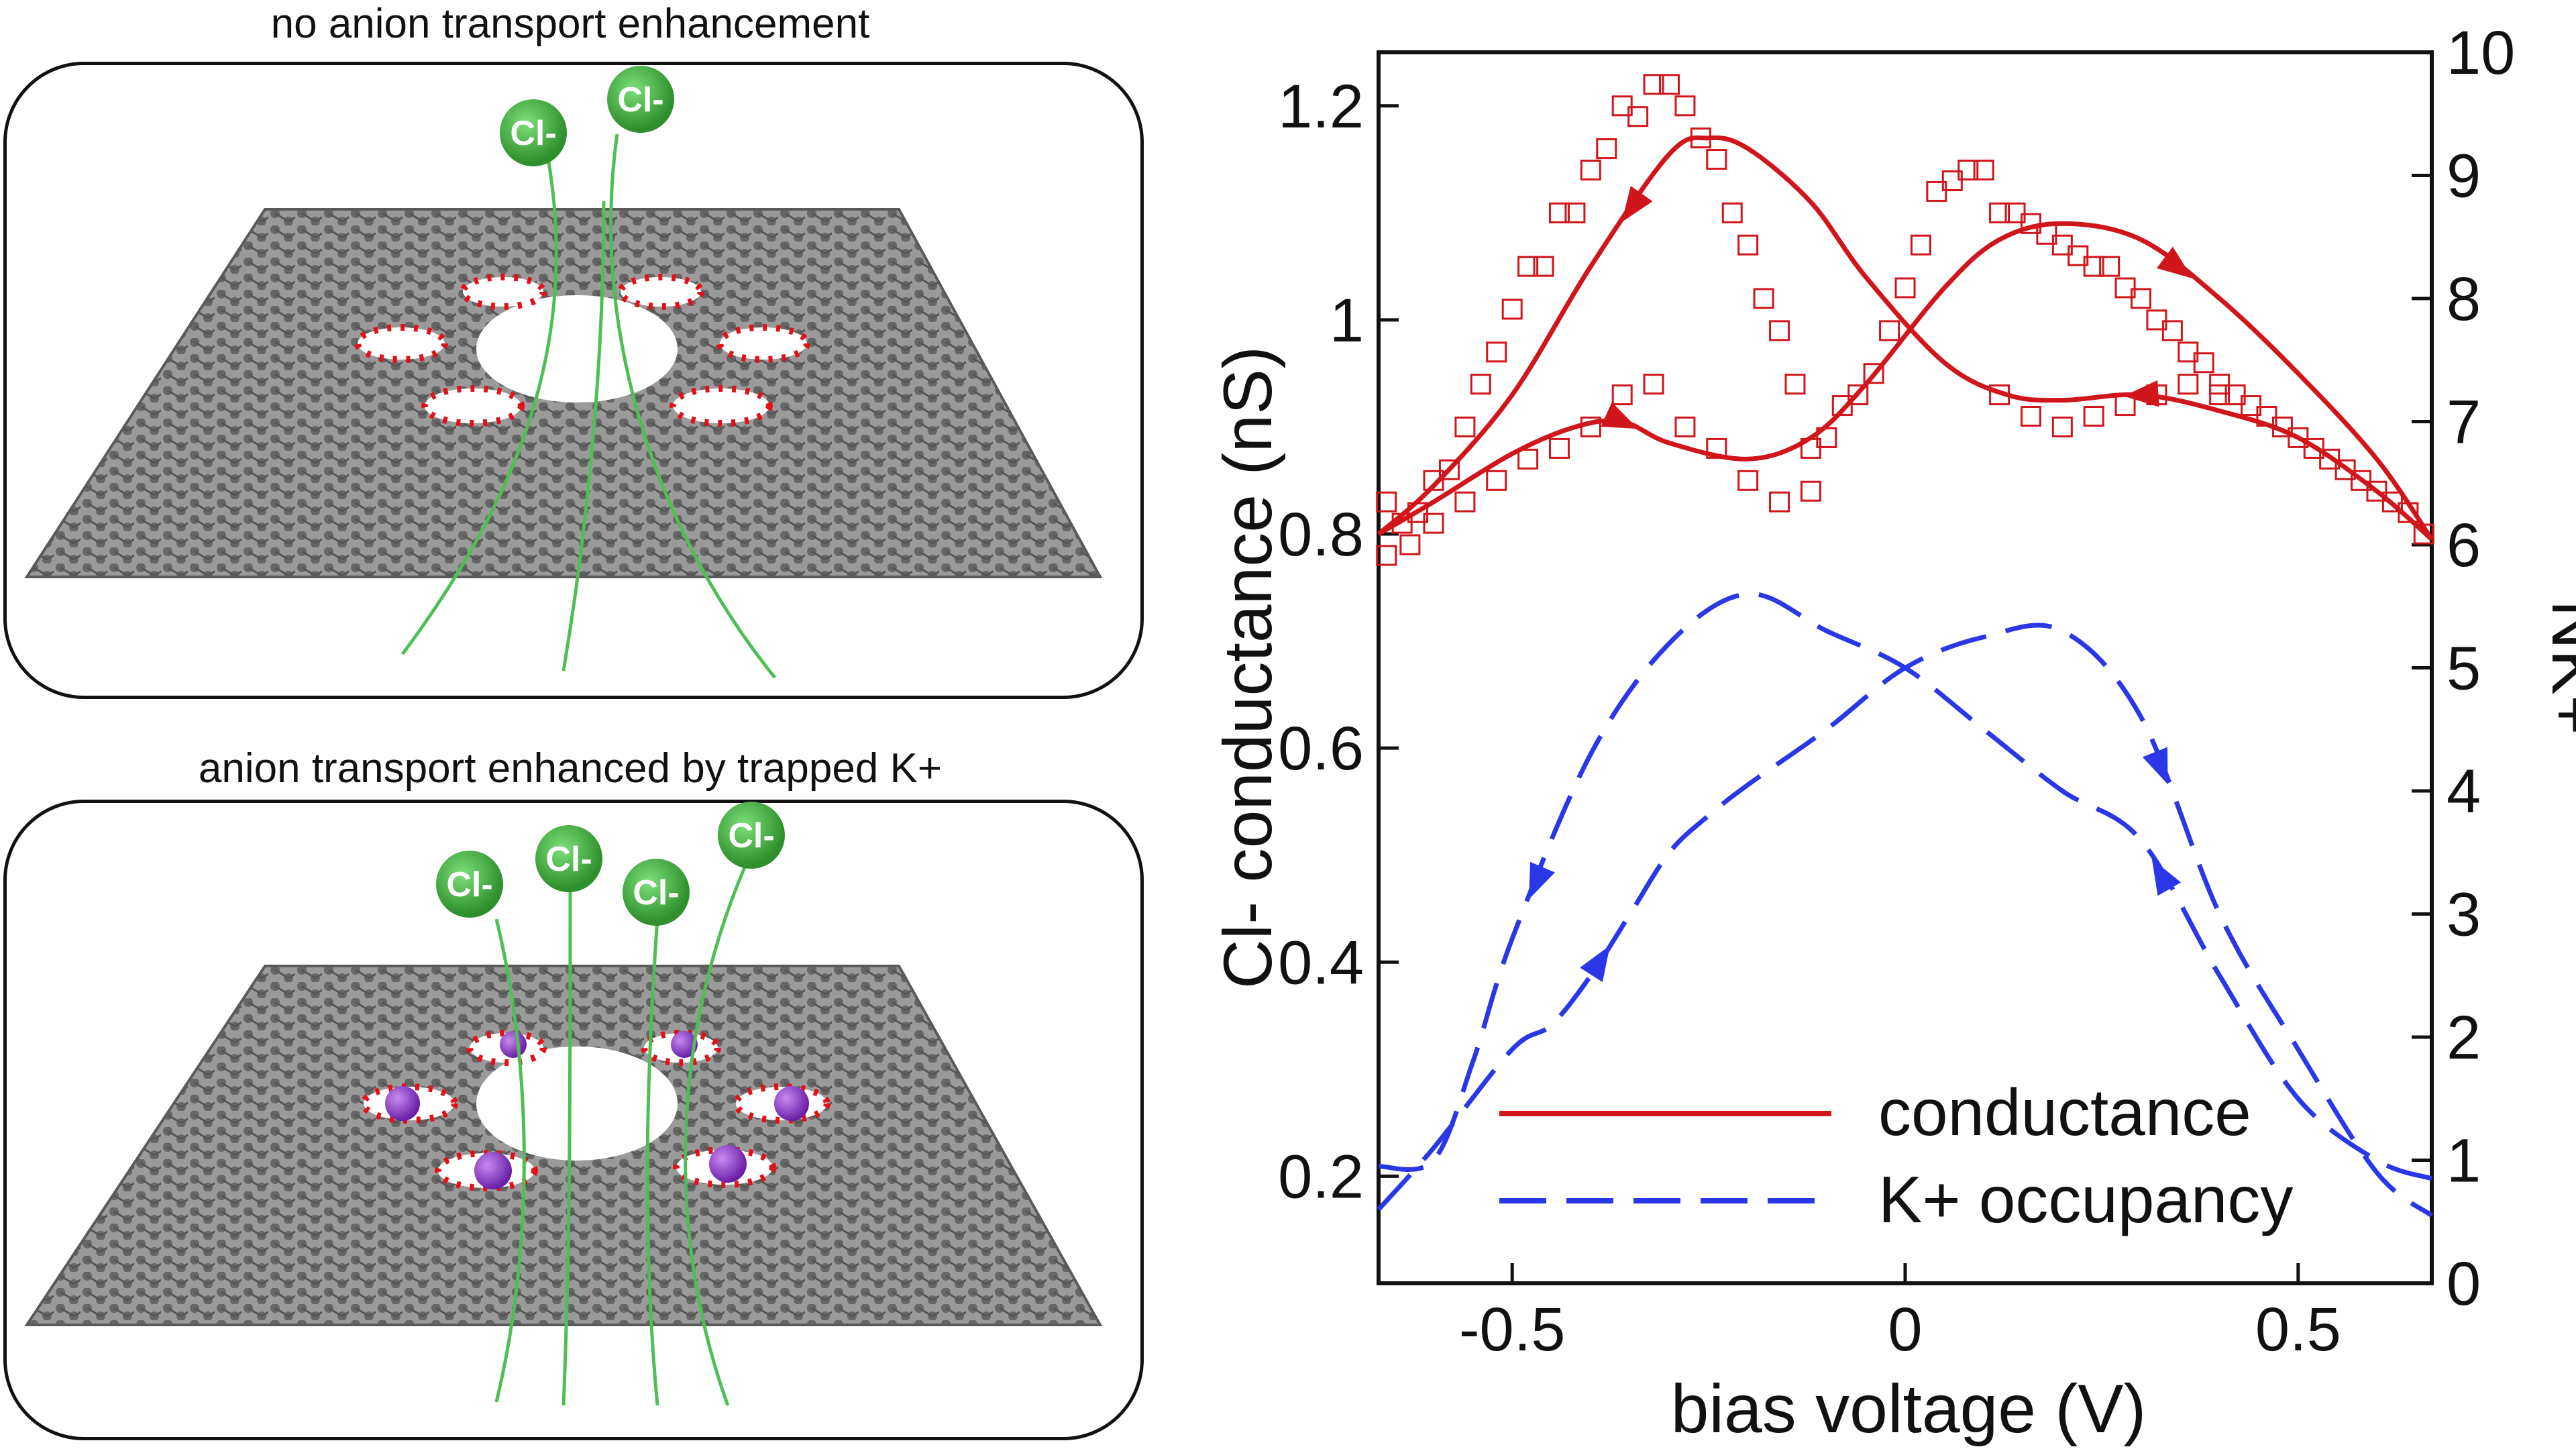  I want to click on right-tick-label: 6, so click(2464, 545).